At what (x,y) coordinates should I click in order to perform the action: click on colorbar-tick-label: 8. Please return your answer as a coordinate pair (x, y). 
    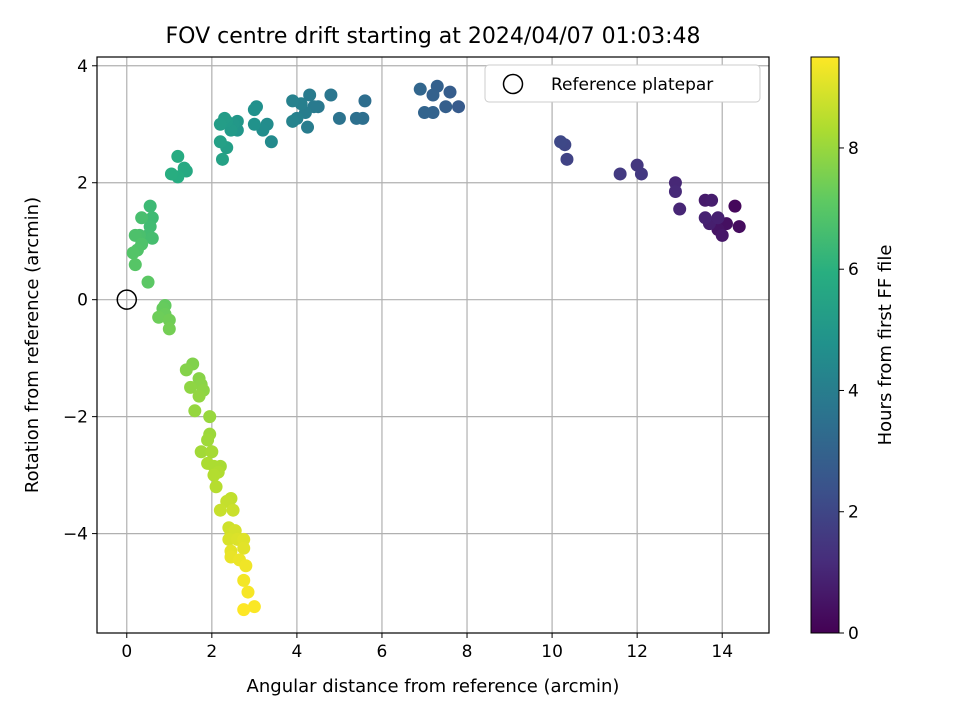
    Looking at the image, I should click on (853, 149).